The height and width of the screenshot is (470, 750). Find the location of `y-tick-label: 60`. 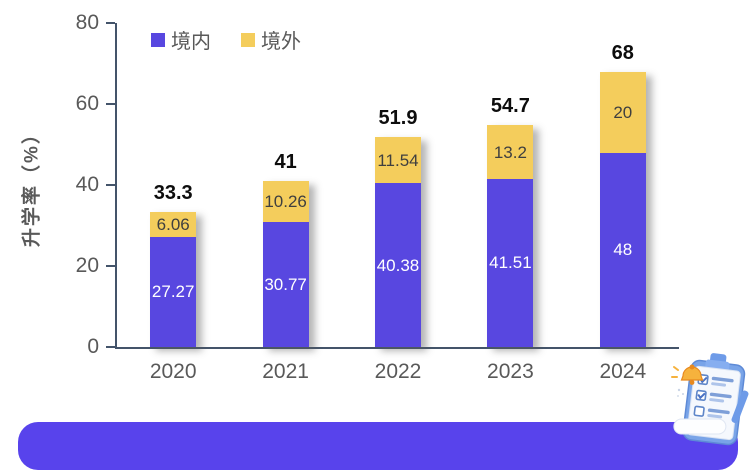

y-tick-label: 60 is located at coordinates (87, 103).